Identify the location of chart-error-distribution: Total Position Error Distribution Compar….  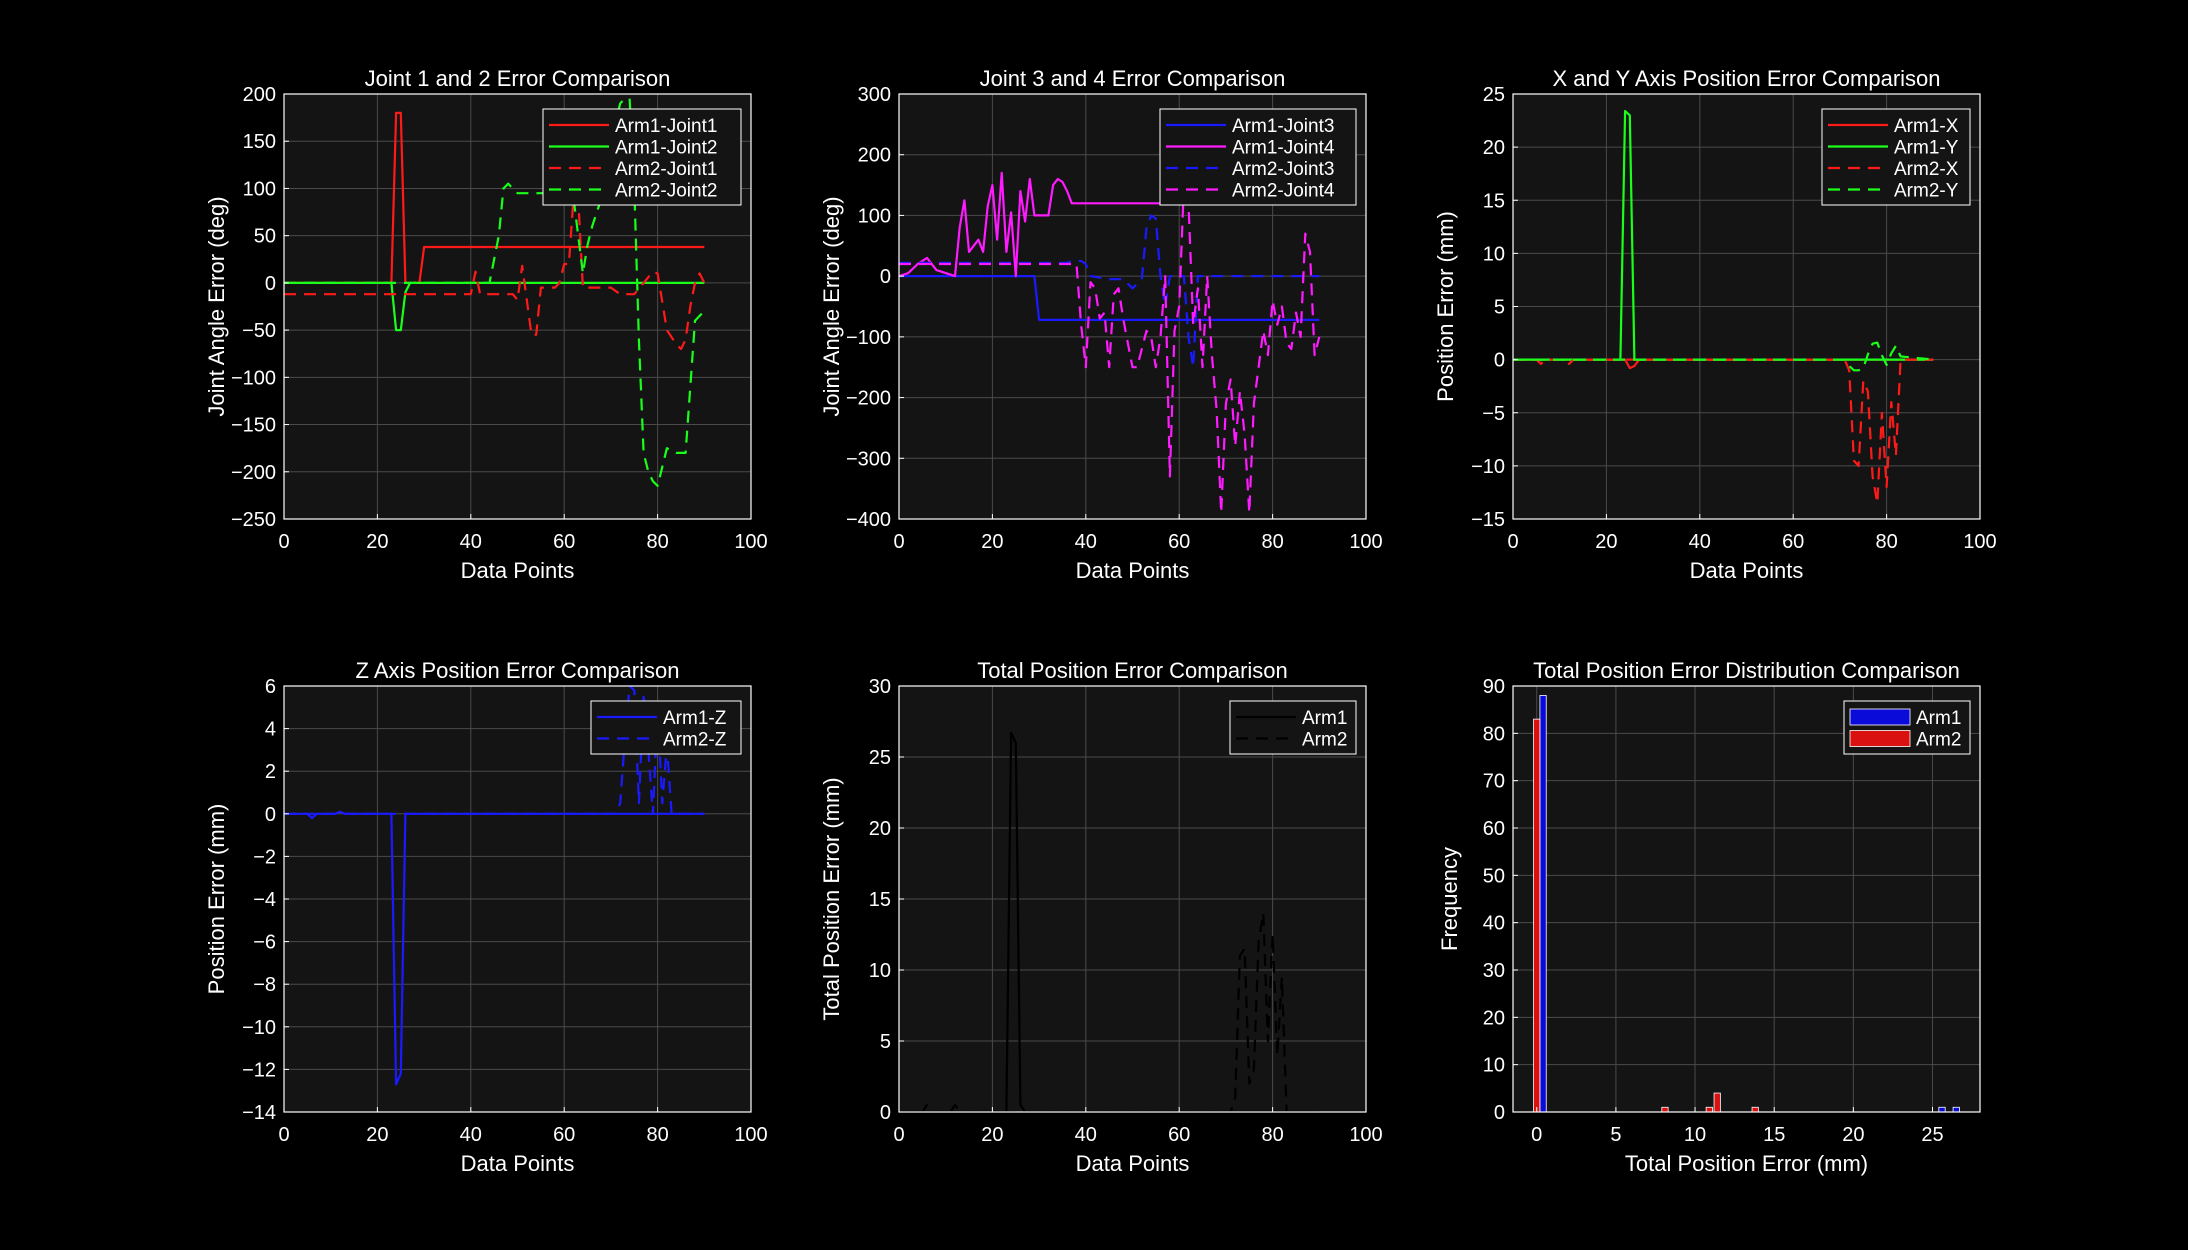
(1709, 917).